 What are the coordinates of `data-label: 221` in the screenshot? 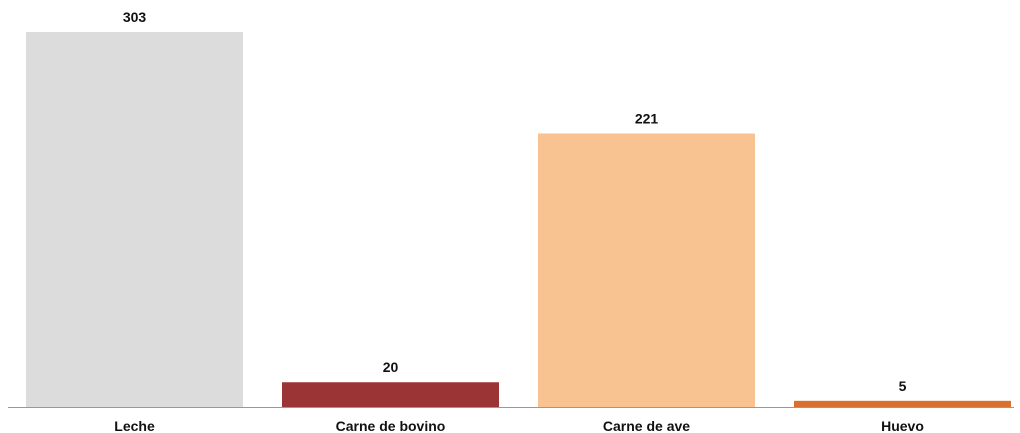 It's located at (647, 118).